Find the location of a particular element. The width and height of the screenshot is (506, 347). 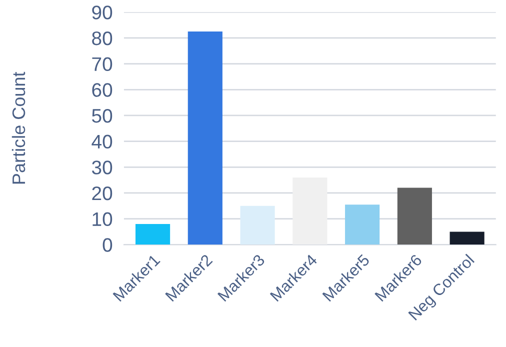

y-tick-label: 10 is located at coordinates (102, 219).